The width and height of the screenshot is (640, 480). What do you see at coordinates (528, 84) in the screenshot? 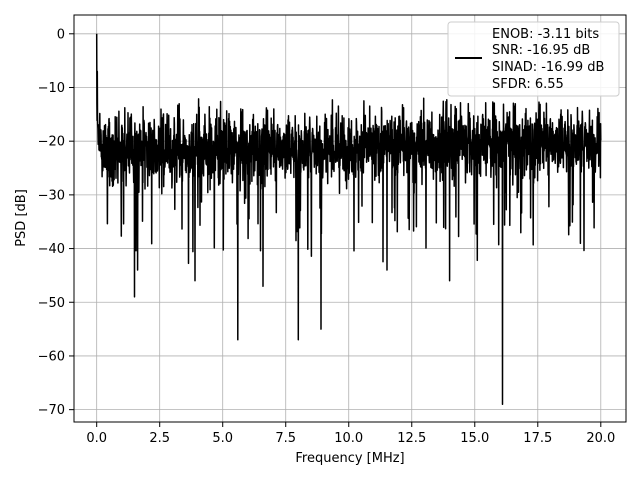
I see `legend-line-sfdr: SFDR: 6.55` at bounding box center [528, 84].